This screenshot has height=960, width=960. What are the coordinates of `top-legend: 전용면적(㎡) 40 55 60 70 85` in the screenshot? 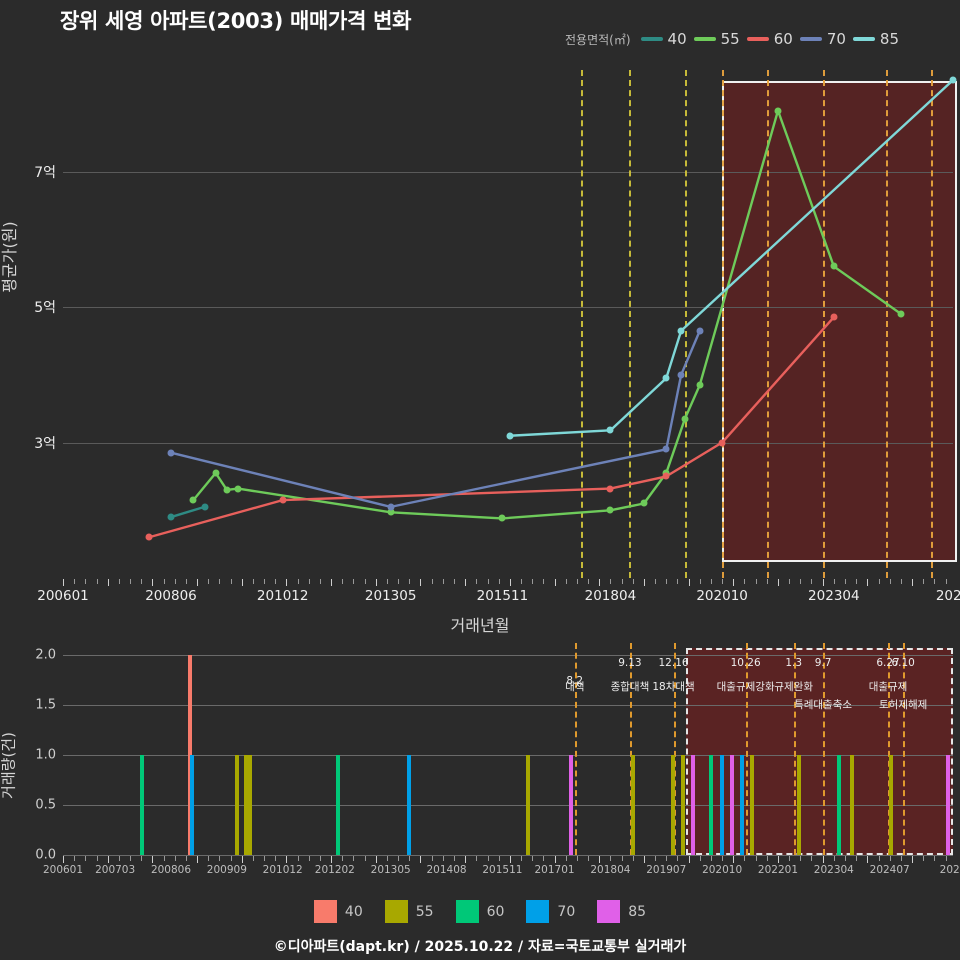 It's located at (732, 39).